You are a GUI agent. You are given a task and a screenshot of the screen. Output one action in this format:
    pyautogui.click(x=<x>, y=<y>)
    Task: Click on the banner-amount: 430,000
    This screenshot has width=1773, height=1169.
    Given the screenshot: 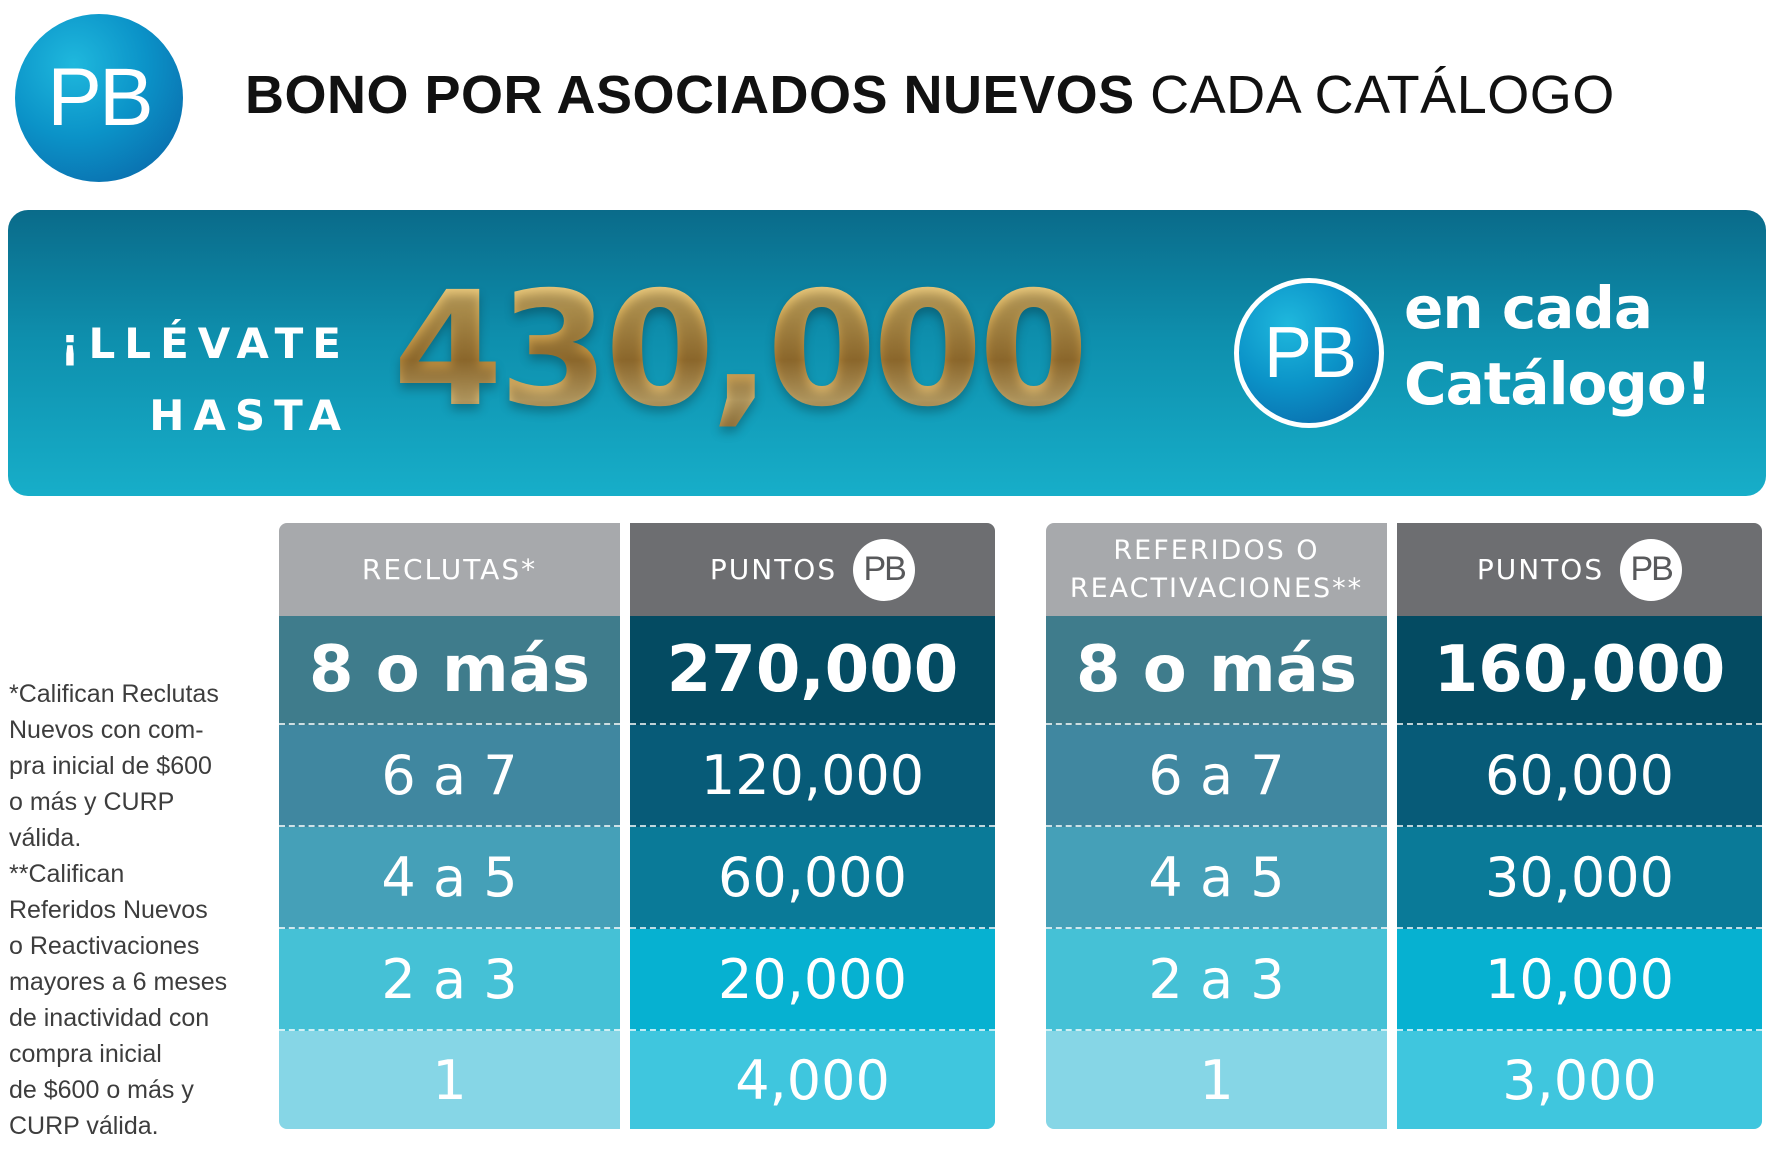 What is the action you would take?
    pyautogui.click(x=741, y=350)
    